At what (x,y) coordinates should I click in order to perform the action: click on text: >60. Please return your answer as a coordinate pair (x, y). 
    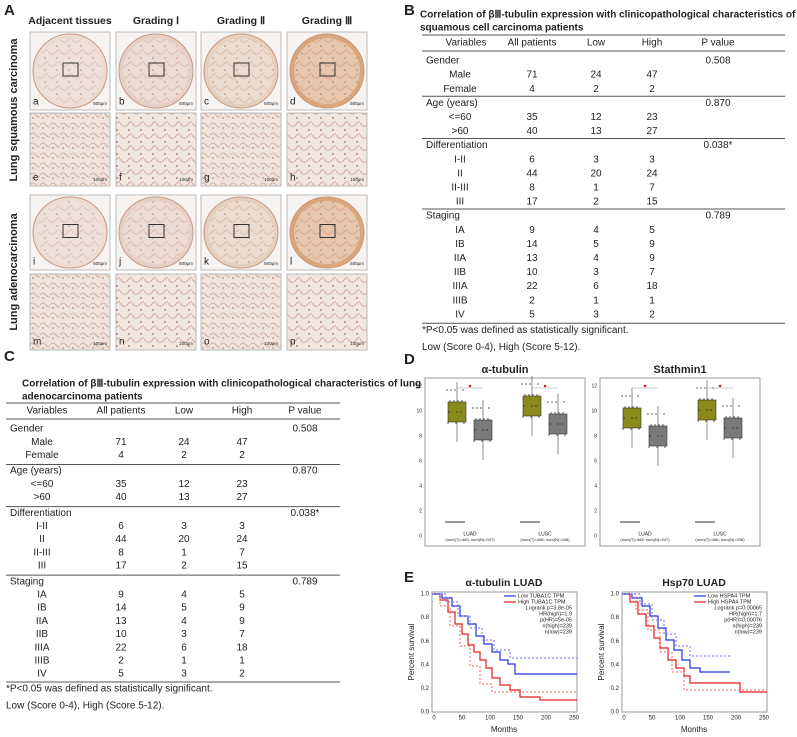
    Looking at the image, I should click on (42, 497).